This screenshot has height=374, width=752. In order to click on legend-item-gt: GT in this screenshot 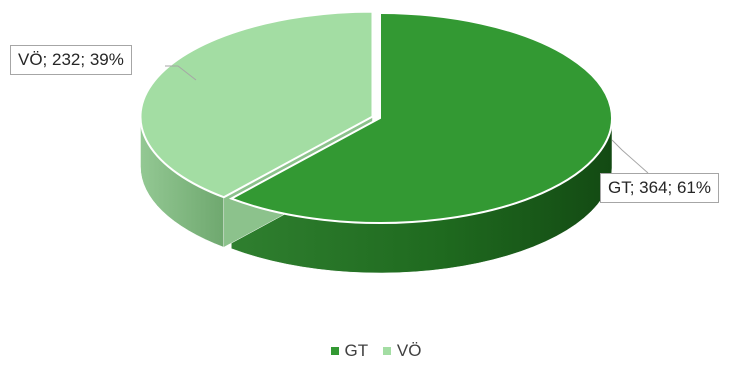, I will do `click(349, 351)`.